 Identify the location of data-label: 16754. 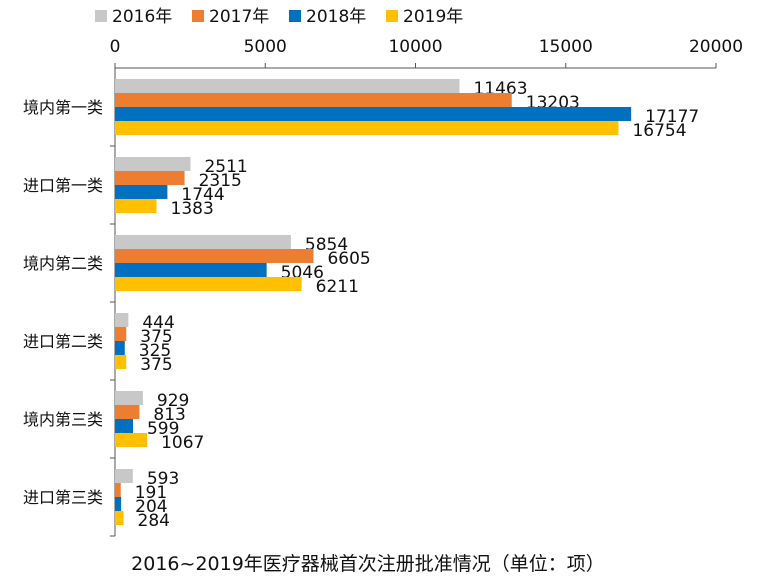
(659, 131).